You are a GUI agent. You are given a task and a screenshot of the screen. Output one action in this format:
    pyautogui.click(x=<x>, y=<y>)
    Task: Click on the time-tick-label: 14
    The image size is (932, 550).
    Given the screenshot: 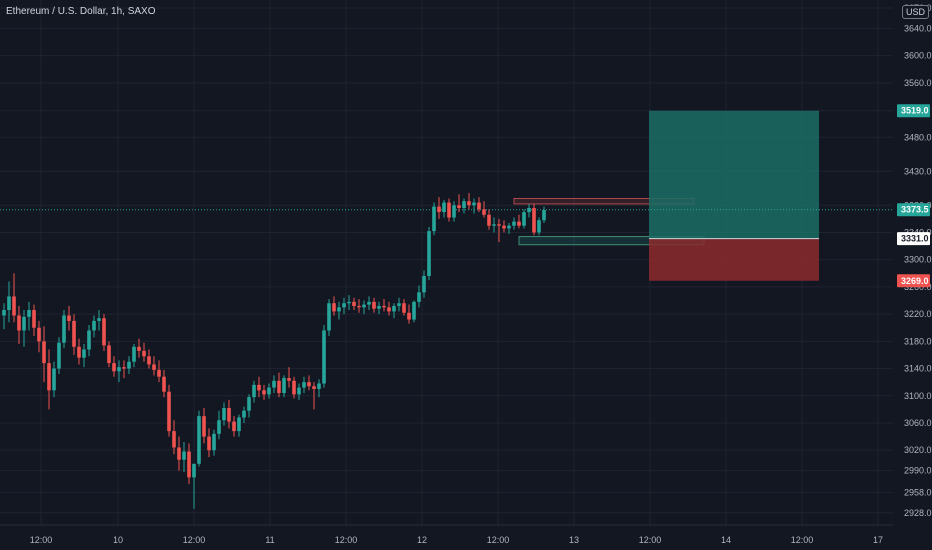 What is the action you would take?
    pyautogui.click(x=726, y=540)
    